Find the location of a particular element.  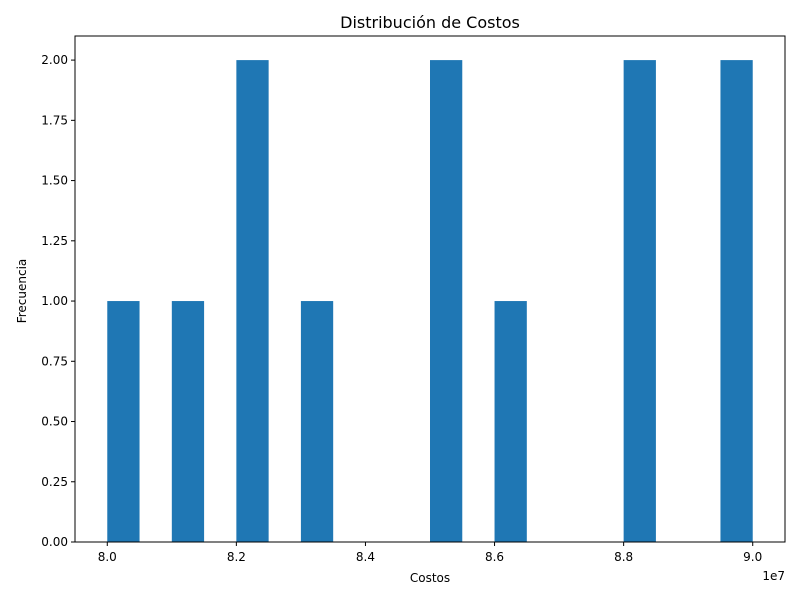

chart-title: Distribución de Costos is located at coordinates (430, 22).